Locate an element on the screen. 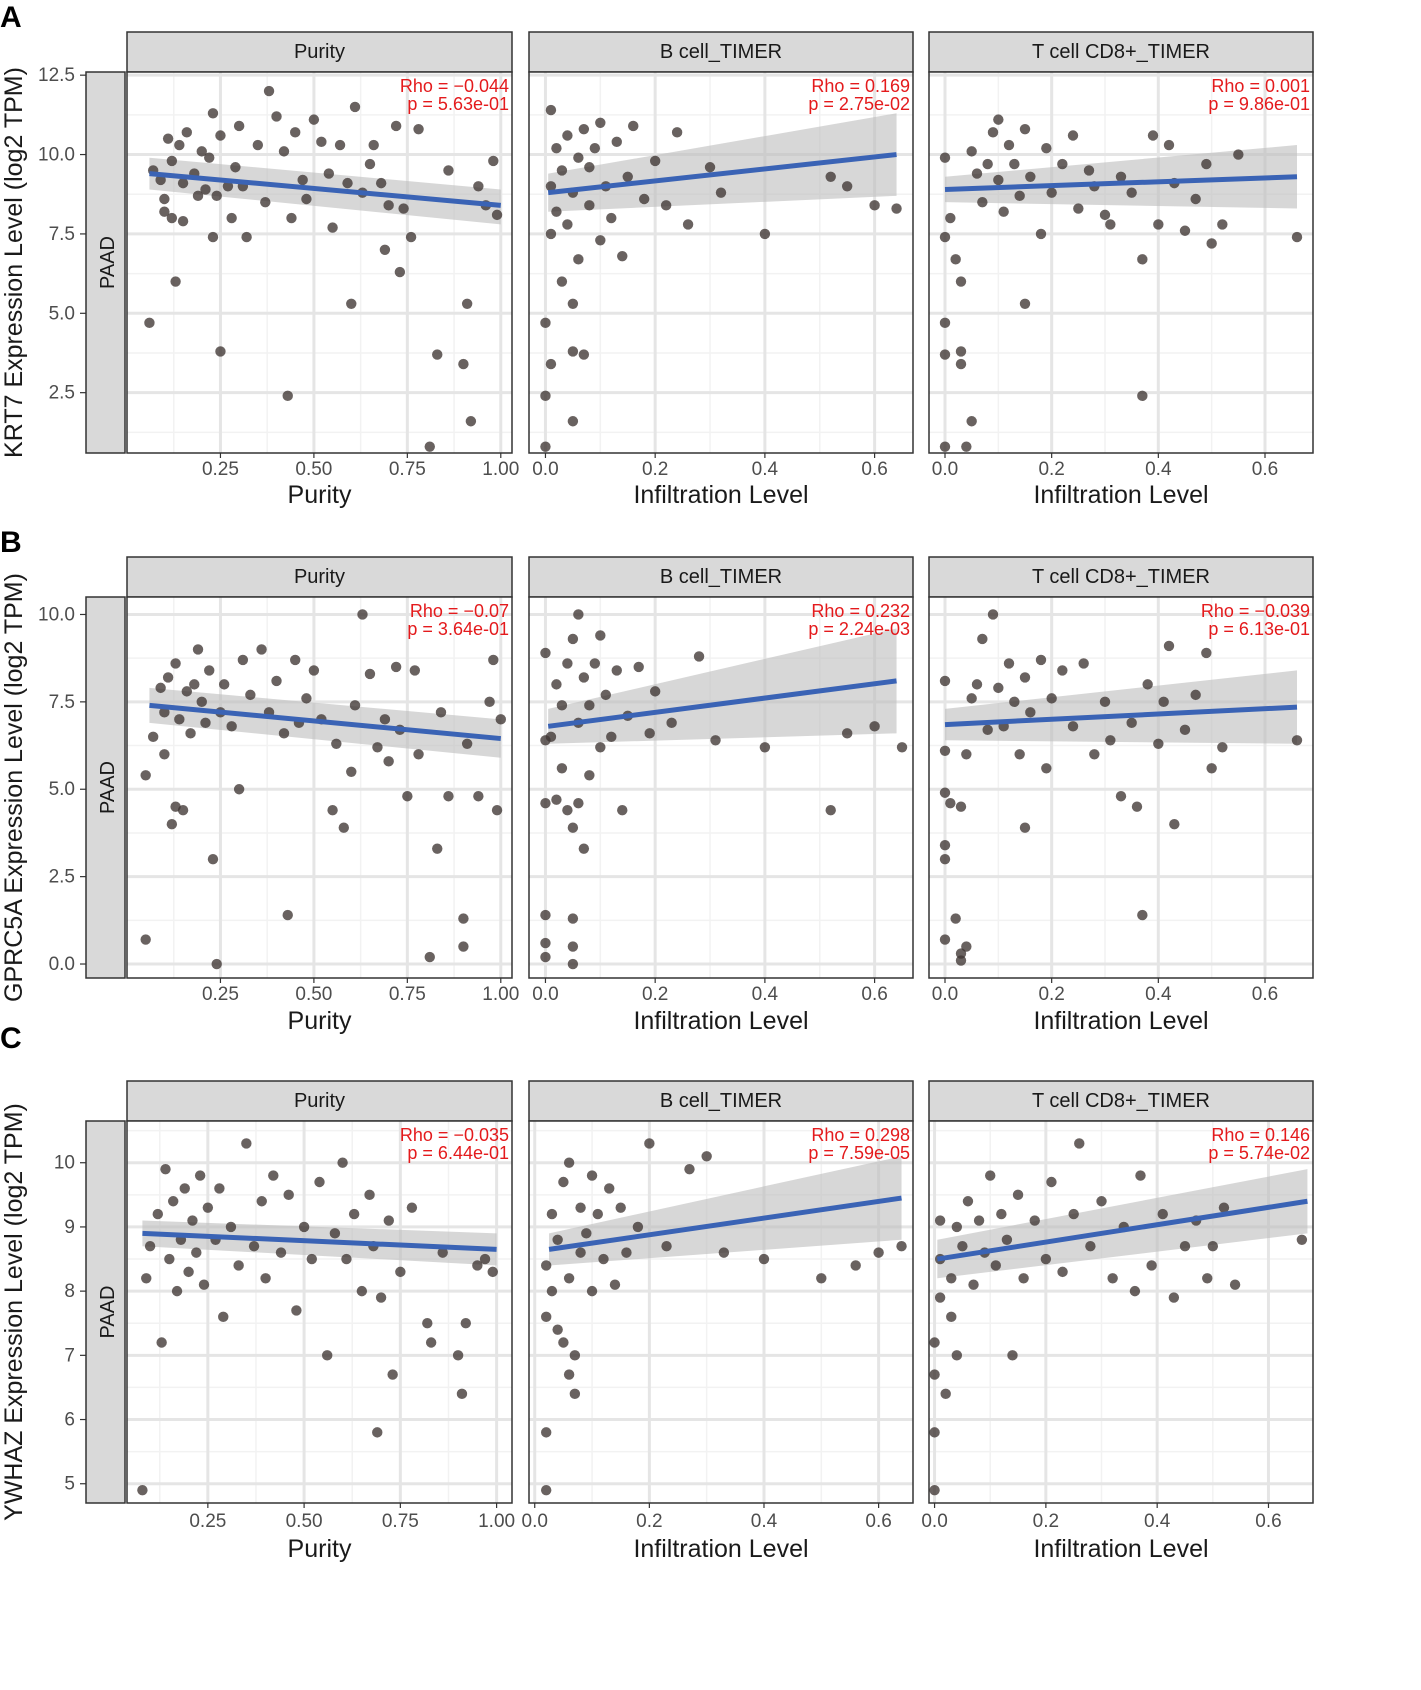  p-value-annotation: p = 7.59e-05 is located at coordinates (859, 1153).